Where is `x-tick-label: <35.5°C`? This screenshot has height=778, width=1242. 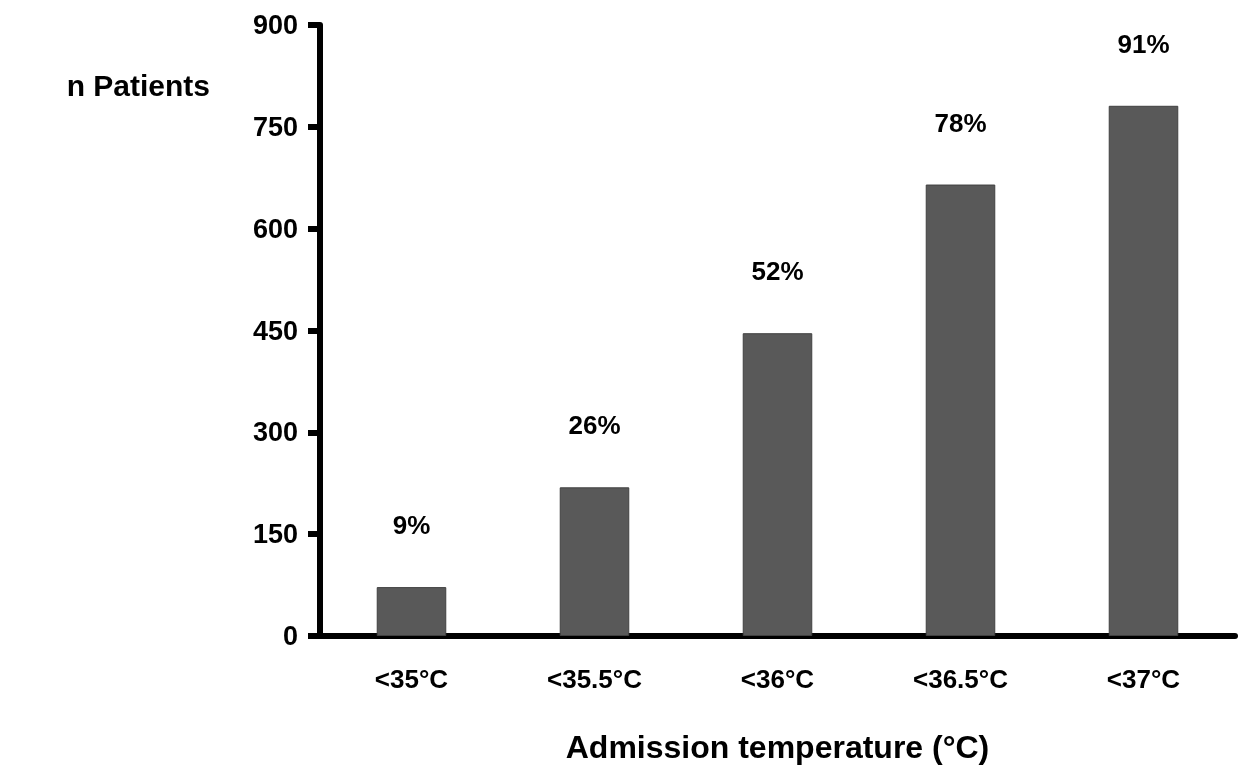
x-tick-label: <35.5°C is located at coordinates (595, 679).